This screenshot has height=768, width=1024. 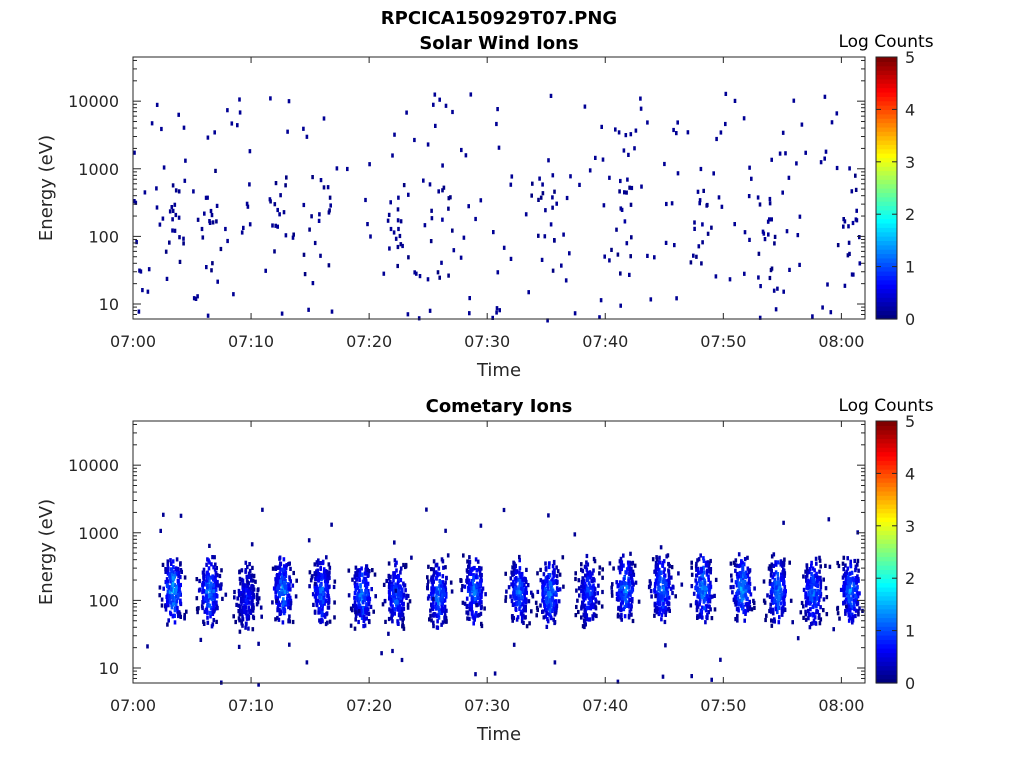 What do you see at coordinates (109, 668) in the screenshot?
I see `y-tick-label: 10` at bounding box center [109, 668].